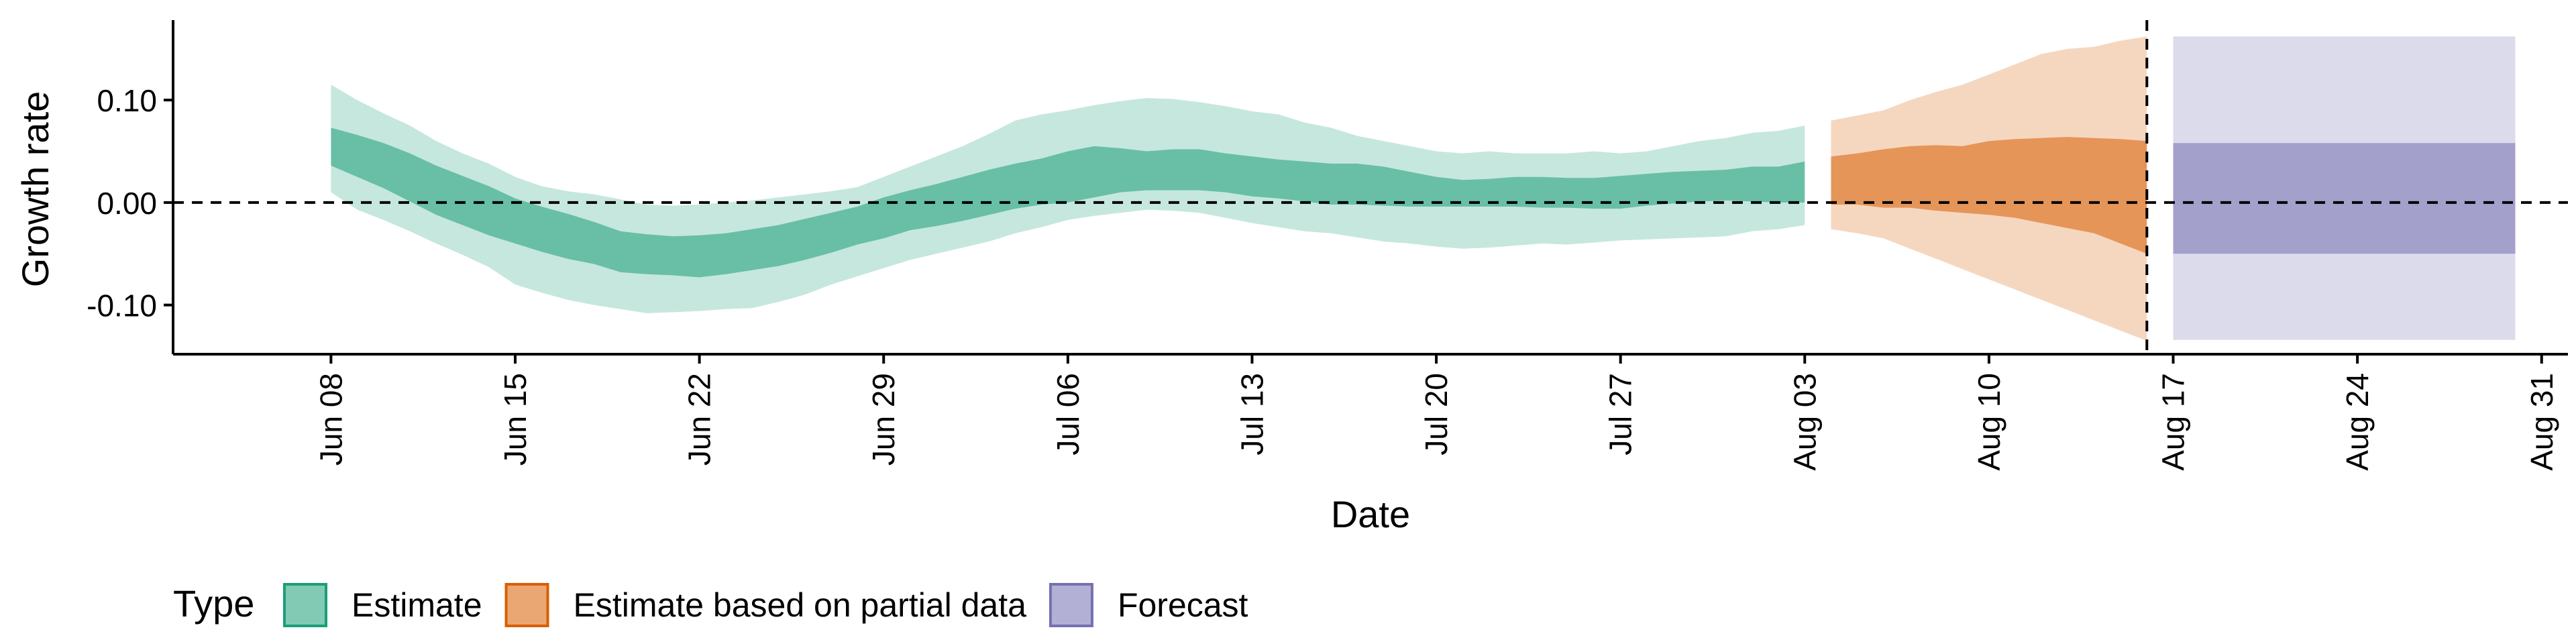 This screenshot has width=2576, height=644. What do you see at coordinates (122, 305) in the screenshot?
I see `y-tick-label: -0.10` at bounding box center [122, 305].